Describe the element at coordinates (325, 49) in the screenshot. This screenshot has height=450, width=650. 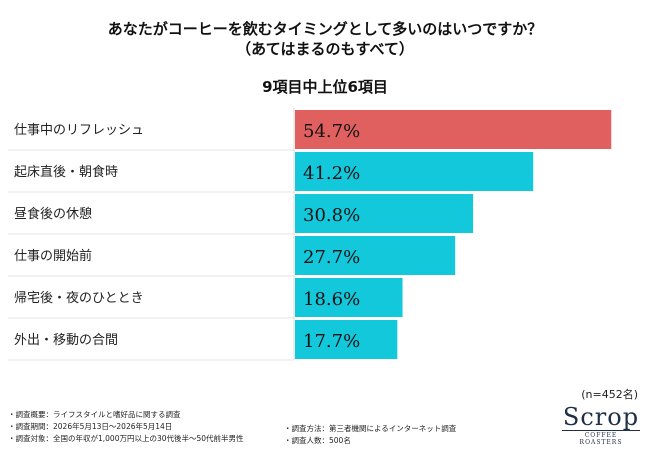
I see `chart-title-line2: （あてはまるのもすべて）` at that location.